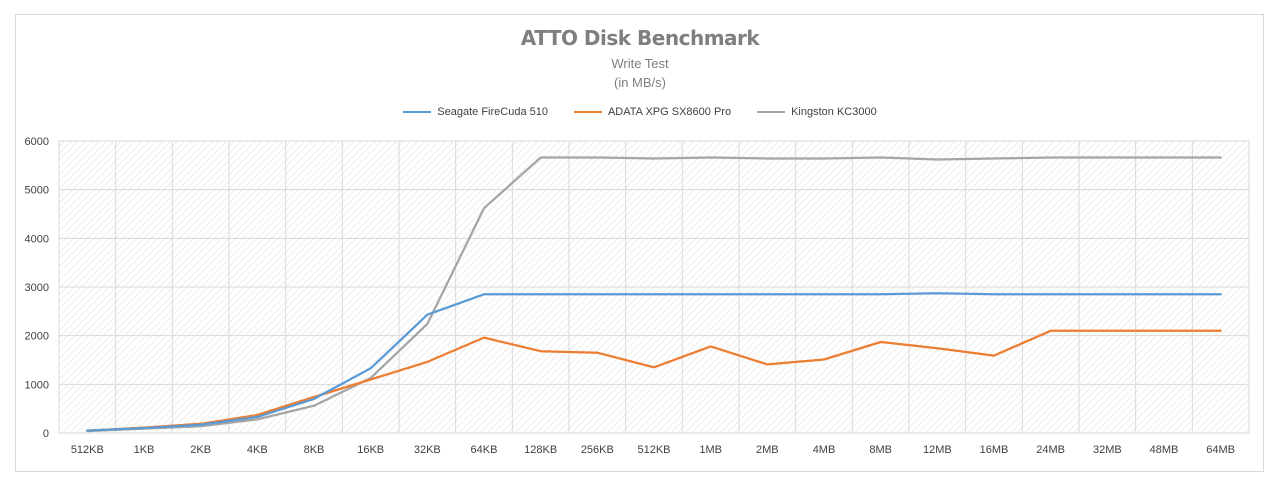 This screenshot has height=480, width=1280. What do you see at coordinates (834, 112) in the screenshot?
I see `legend-label: Kingston KC3000` at bounding box center [834, 112].